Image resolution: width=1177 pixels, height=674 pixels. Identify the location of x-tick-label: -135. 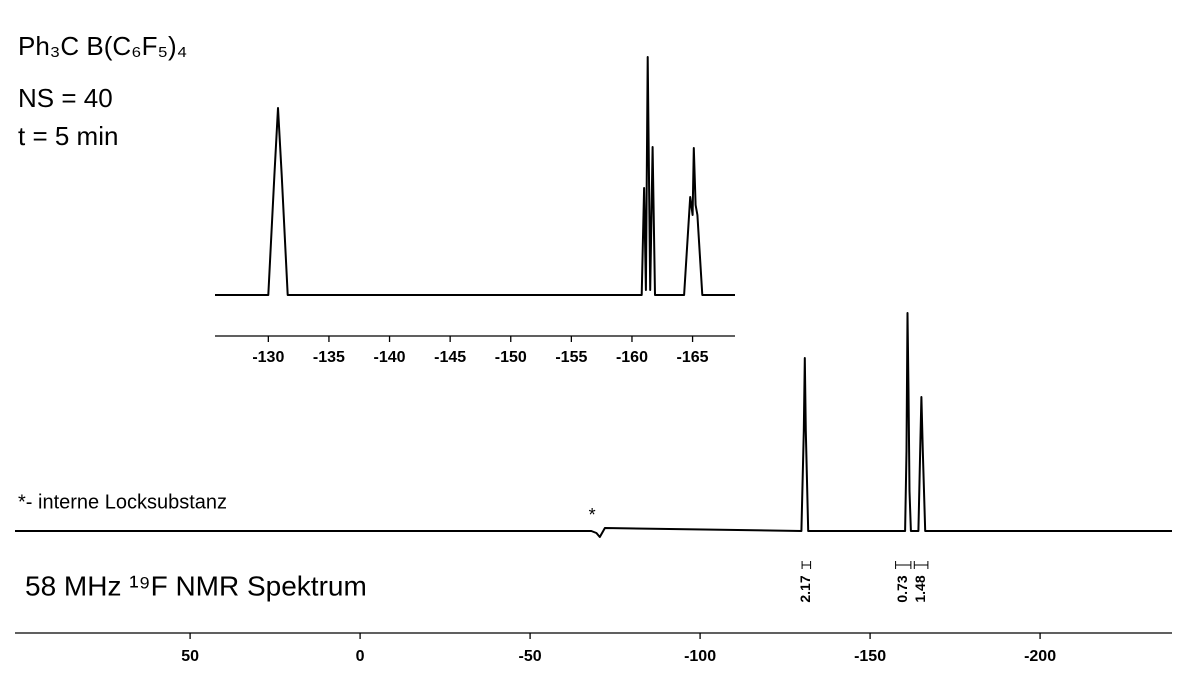
(329, 357).